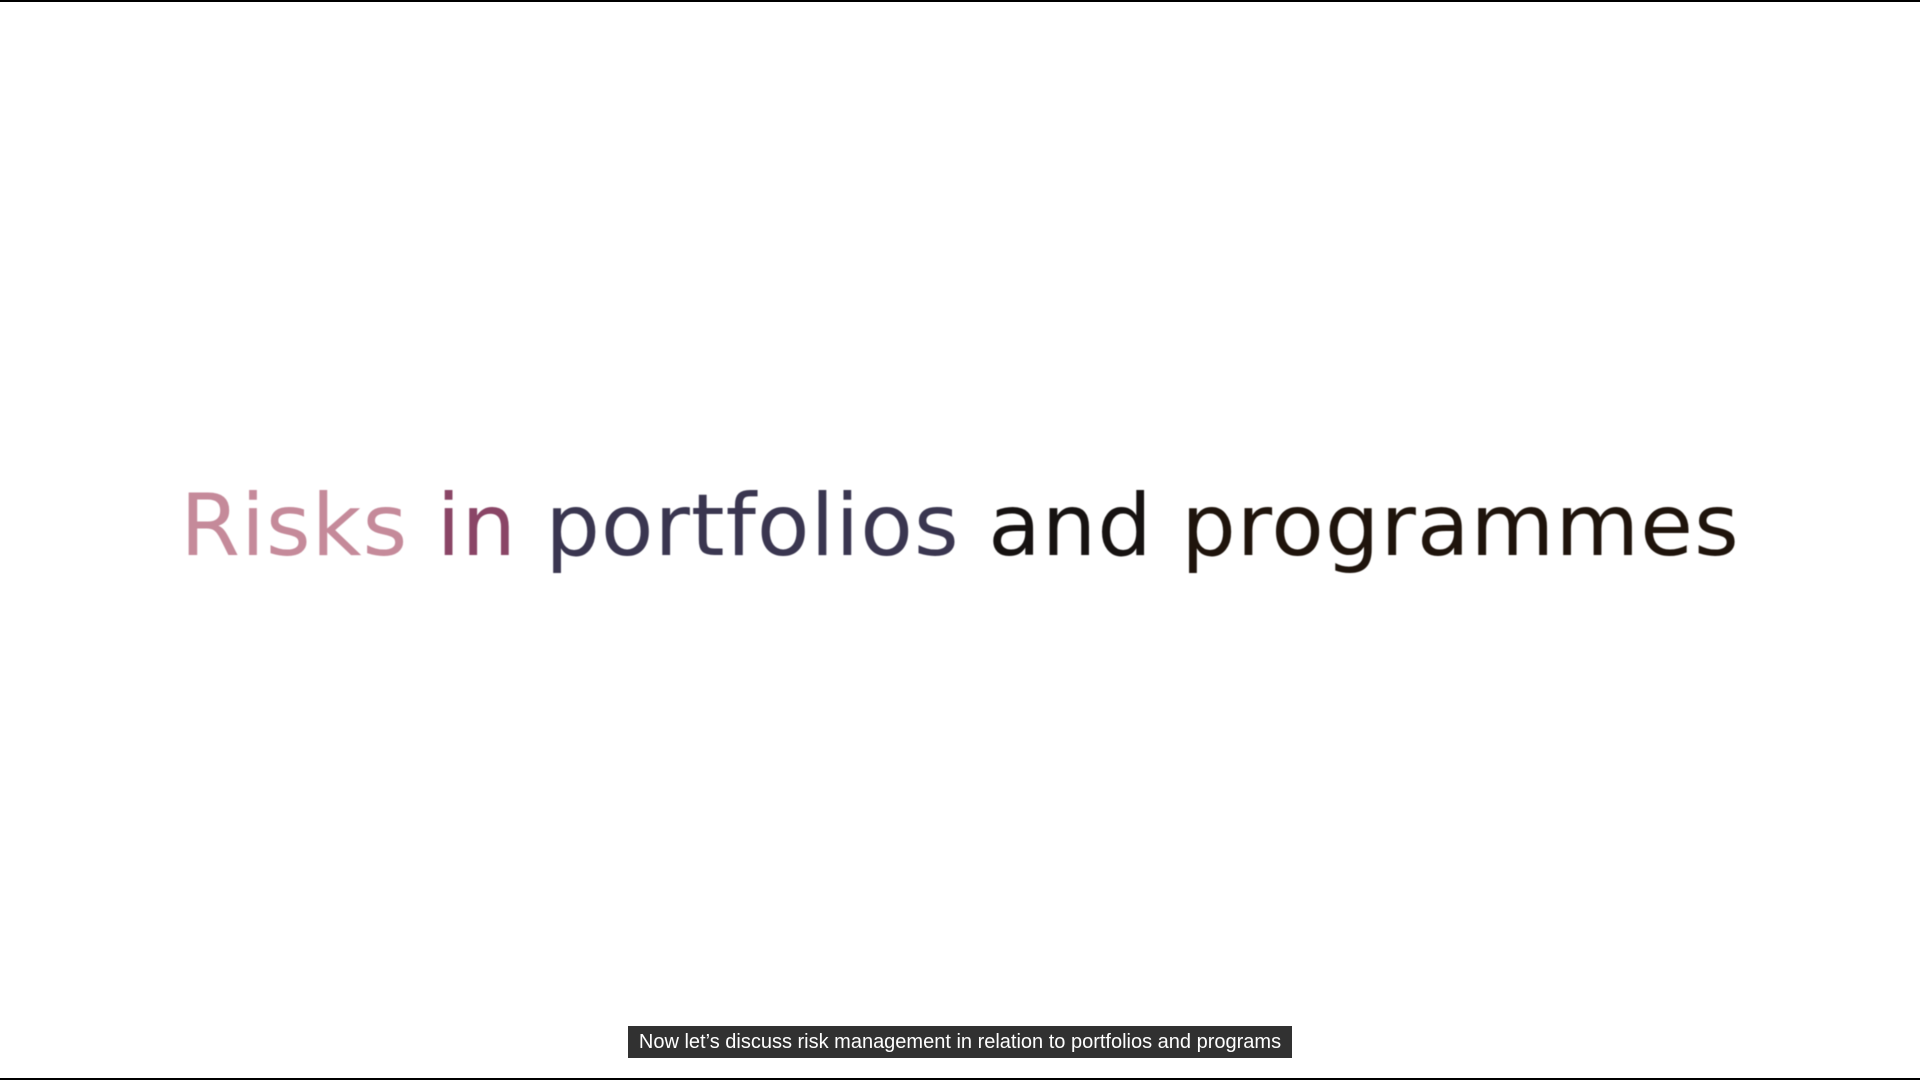 Image resolution: width=1920 pixels, height=1080 pixels. I want to click on title-word-and: and, so click(1070, 526).